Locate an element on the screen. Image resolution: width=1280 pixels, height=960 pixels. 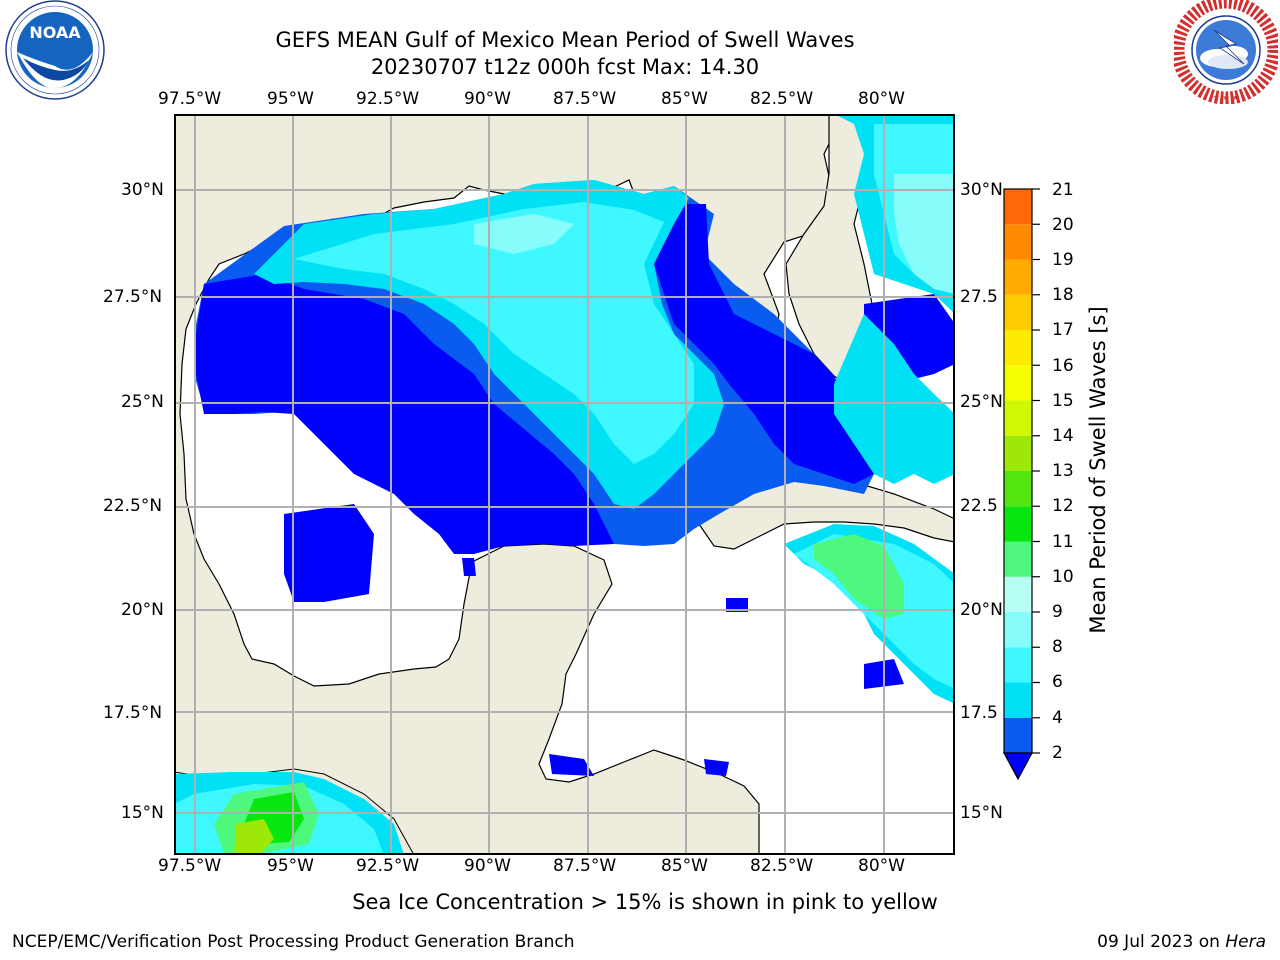
lat-label-left: 30°N is located at coordinates (142, 190).